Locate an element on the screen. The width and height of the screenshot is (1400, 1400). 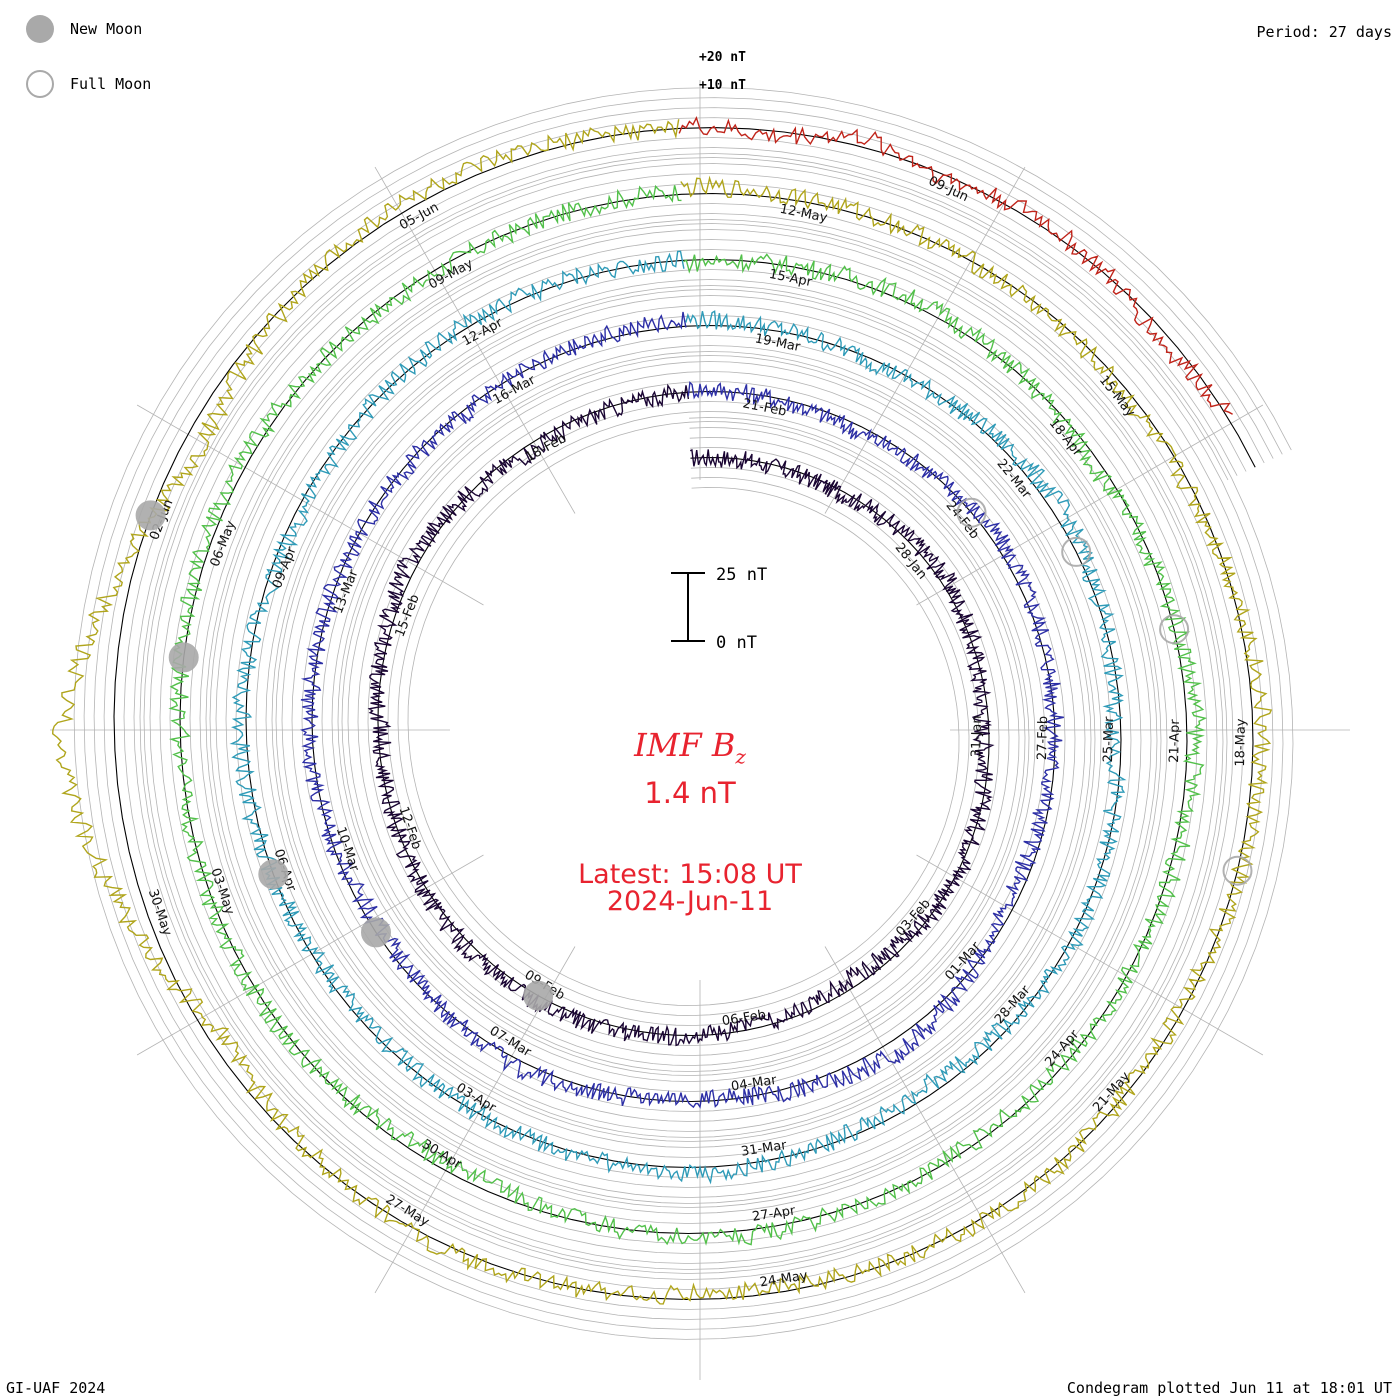
date-label: 09-Apr is located at coordinates (285, 567).